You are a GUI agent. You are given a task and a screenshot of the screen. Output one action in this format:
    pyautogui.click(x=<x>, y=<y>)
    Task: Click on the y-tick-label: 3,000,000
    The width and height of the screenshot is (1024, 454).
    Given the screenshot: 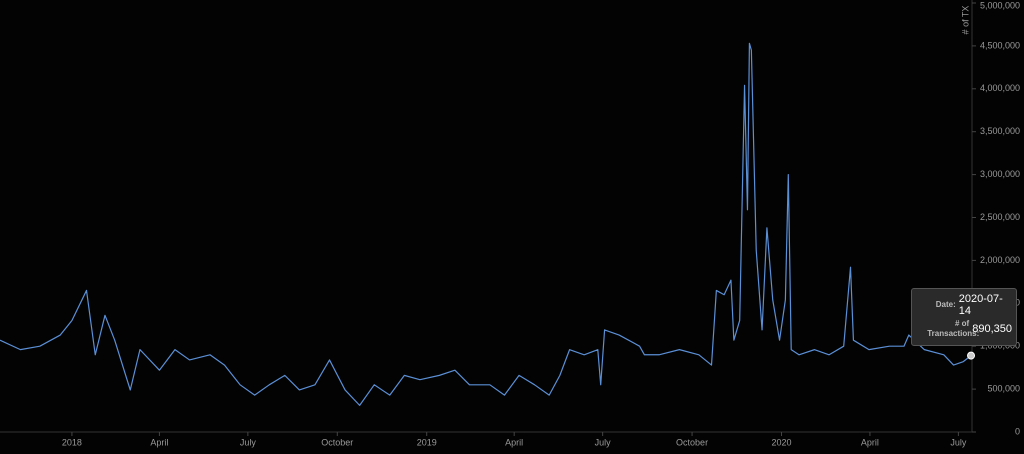 What is the action you would take?
    pyautogui.click(x=1000, y=174)
    